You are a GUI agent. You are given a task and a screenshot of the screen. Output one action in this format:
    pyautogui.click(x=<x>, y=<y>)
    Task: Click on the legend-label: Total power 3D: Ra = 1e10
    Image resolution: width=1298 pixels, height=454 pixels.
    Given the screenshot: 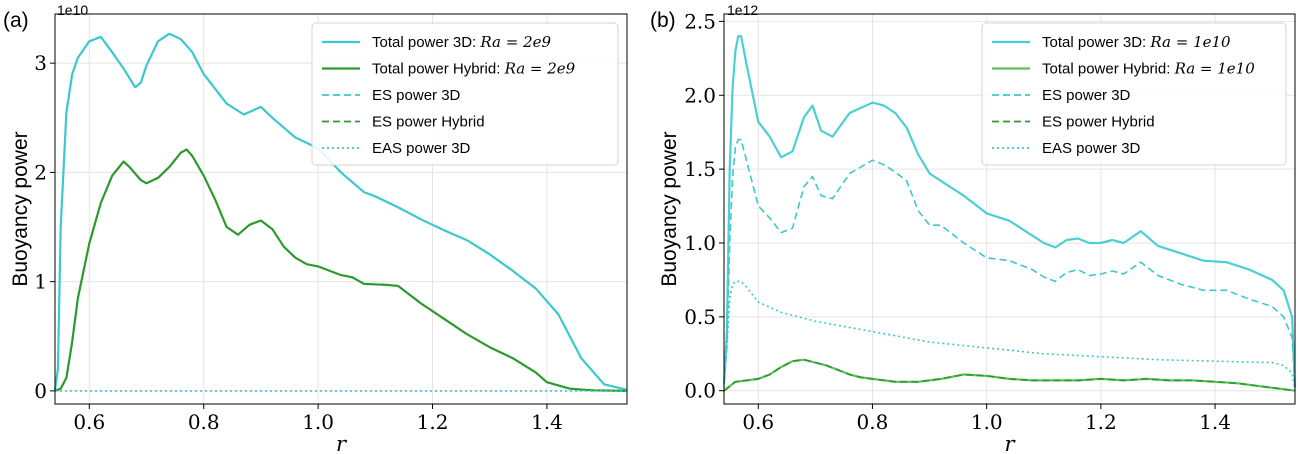 What is the action you would take?
    pyautogui.click(x=1136, y=42)
    